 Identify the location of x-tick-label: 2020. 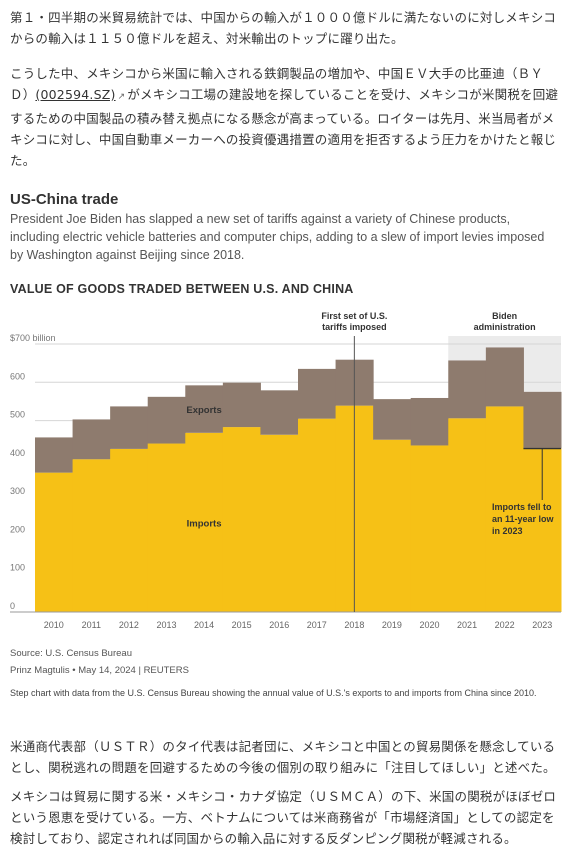
(429, 625).